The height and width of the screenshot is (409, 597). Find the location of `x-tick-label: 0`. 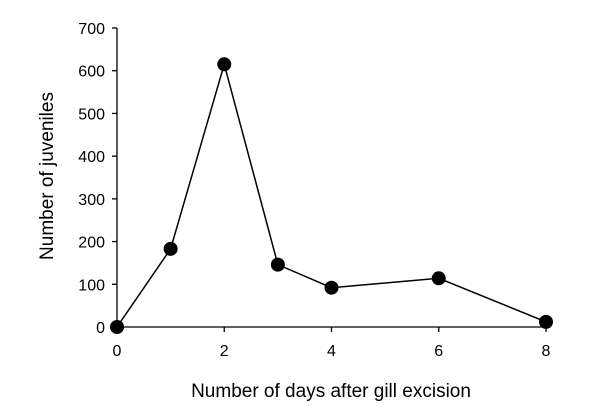

x-tick-label: 0 is located at coordinates (117, 351).